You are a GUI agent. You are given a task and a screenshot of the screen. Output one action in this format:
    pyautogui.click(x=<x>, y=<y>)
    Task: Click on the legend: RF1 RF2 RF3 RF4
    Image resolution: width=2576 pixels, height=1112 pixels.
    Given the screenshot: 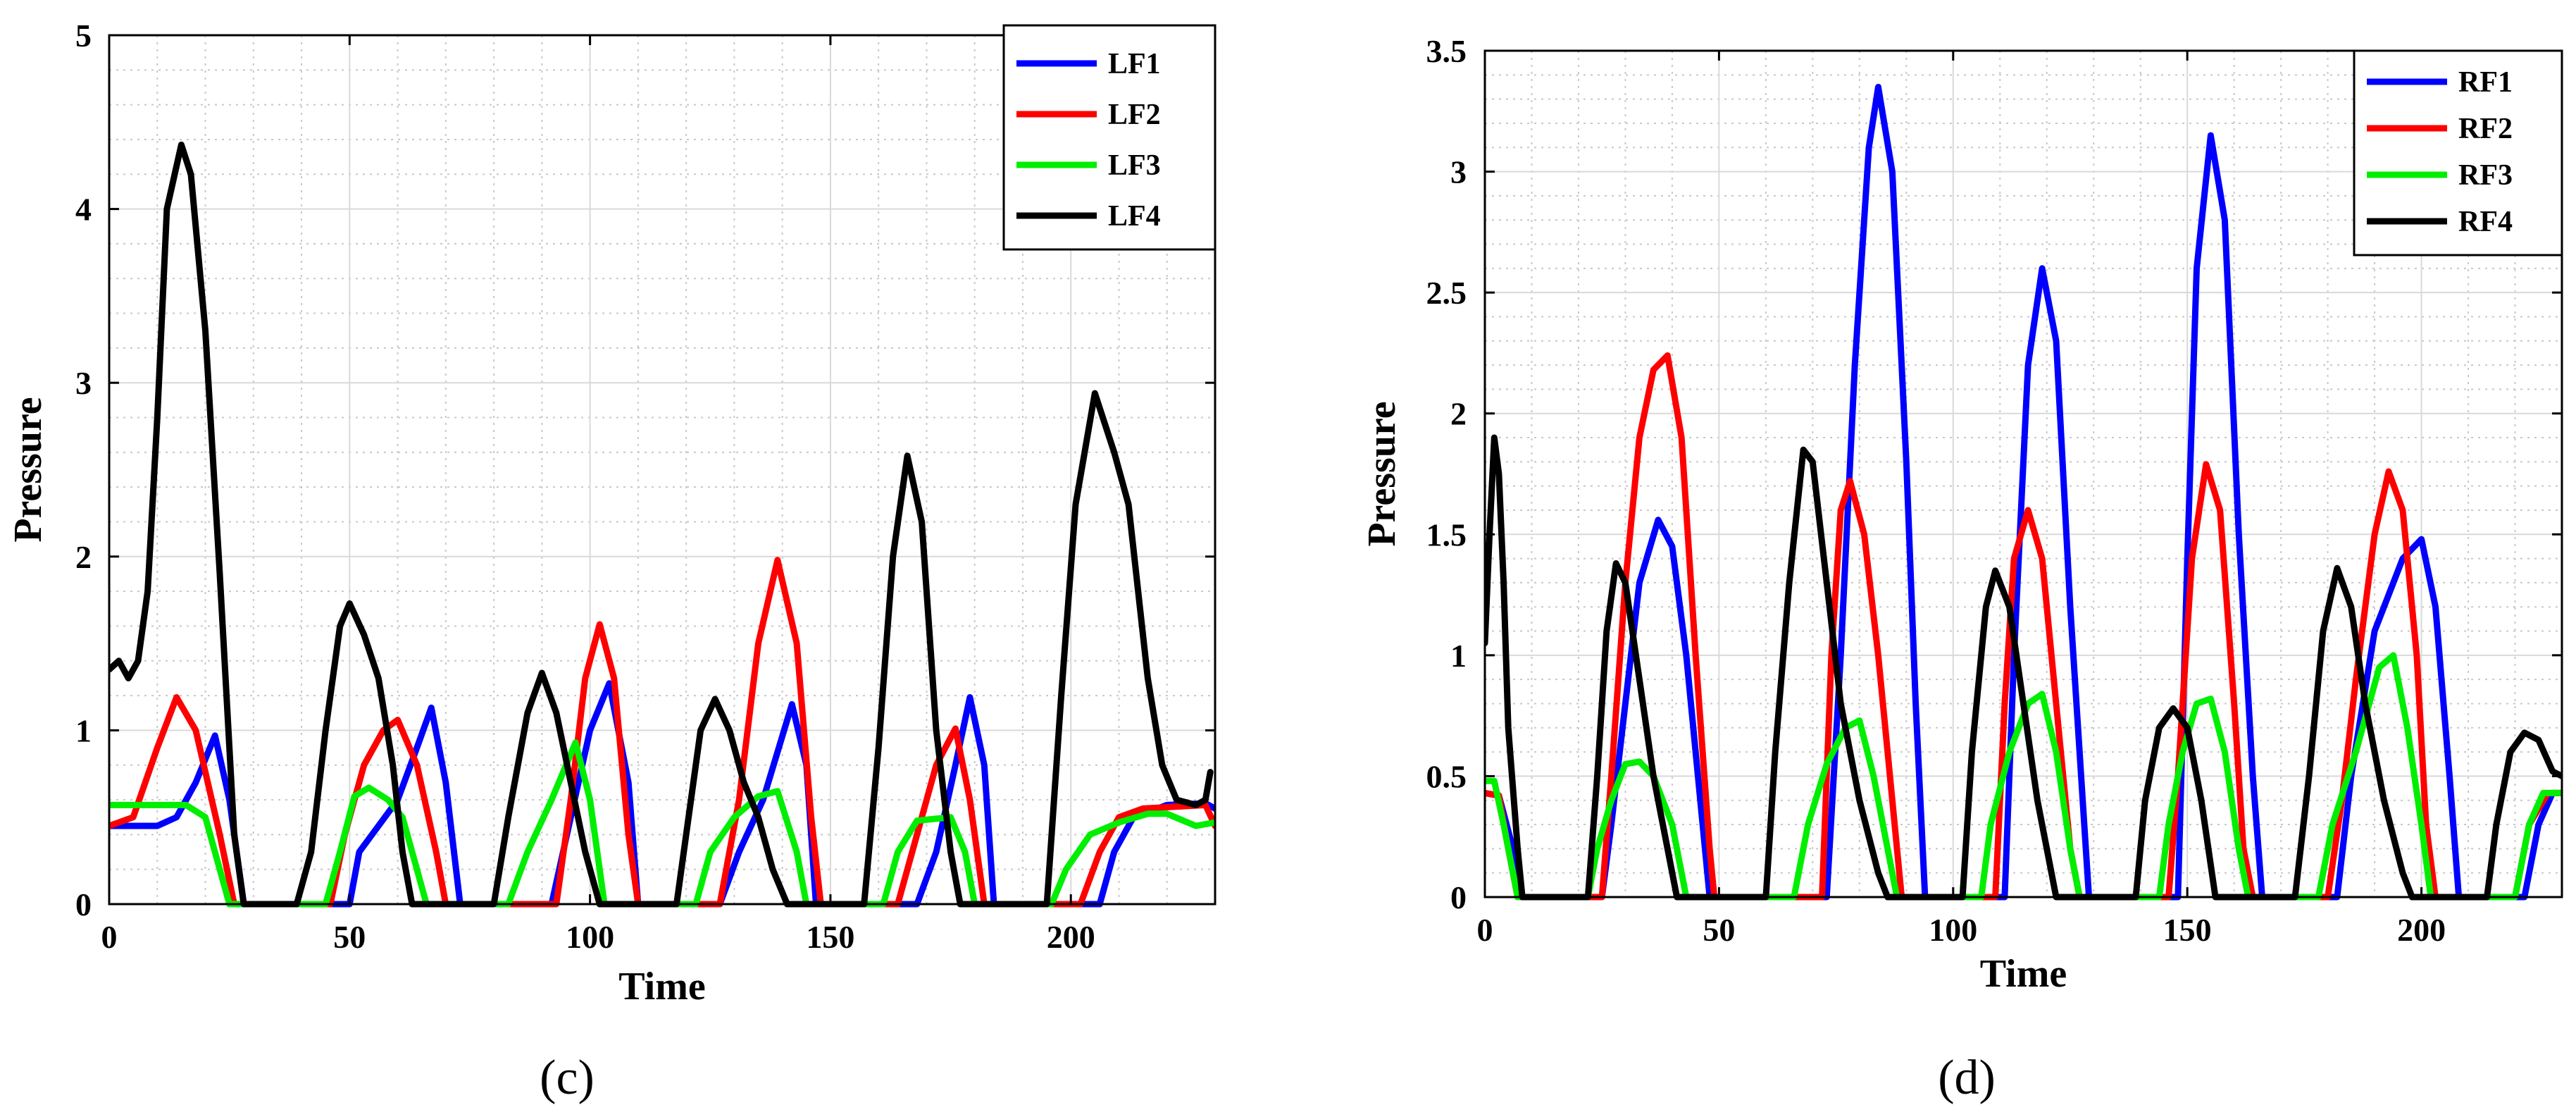 What is the action you would take?
    pyautogui.click(x=2458, y=153)
    